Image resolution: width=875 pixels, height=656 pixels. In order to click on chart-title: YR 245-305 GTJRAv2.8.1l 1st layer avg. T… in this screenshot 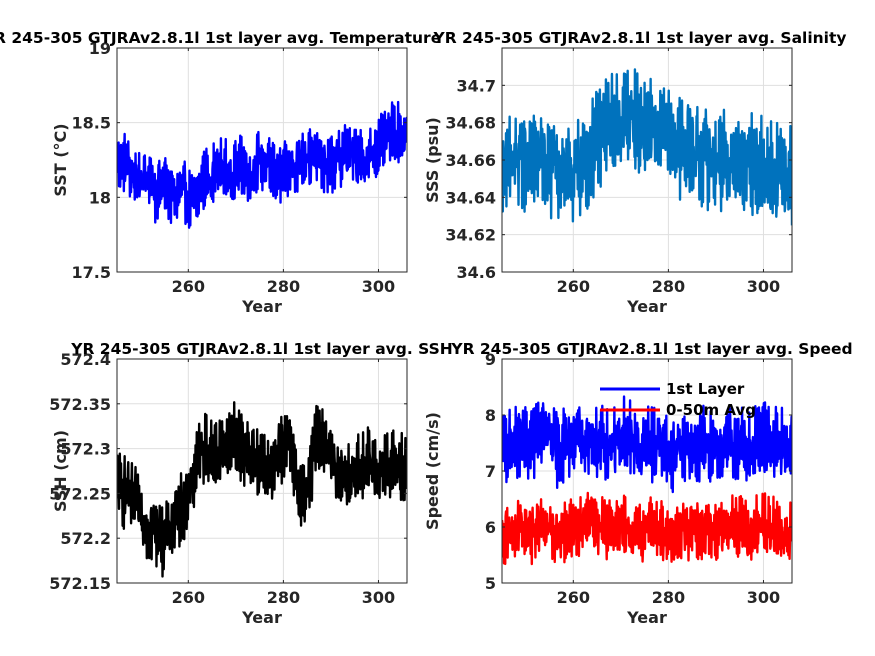, I will do `click(220, 38)`.